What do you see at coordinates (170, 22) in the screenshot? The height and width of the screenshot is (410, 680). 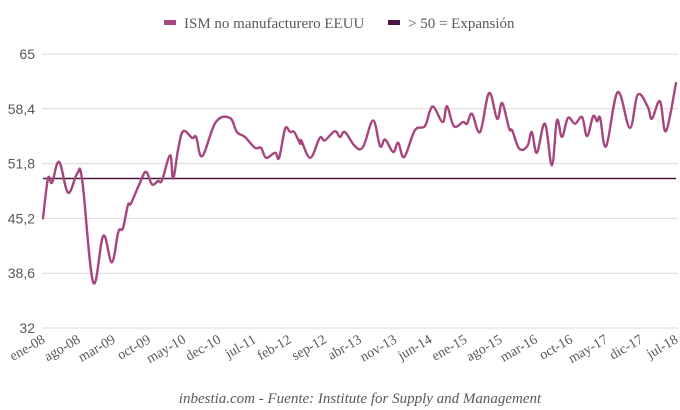 I see `legend-swatch-ism` at bounding box center [170, 22].